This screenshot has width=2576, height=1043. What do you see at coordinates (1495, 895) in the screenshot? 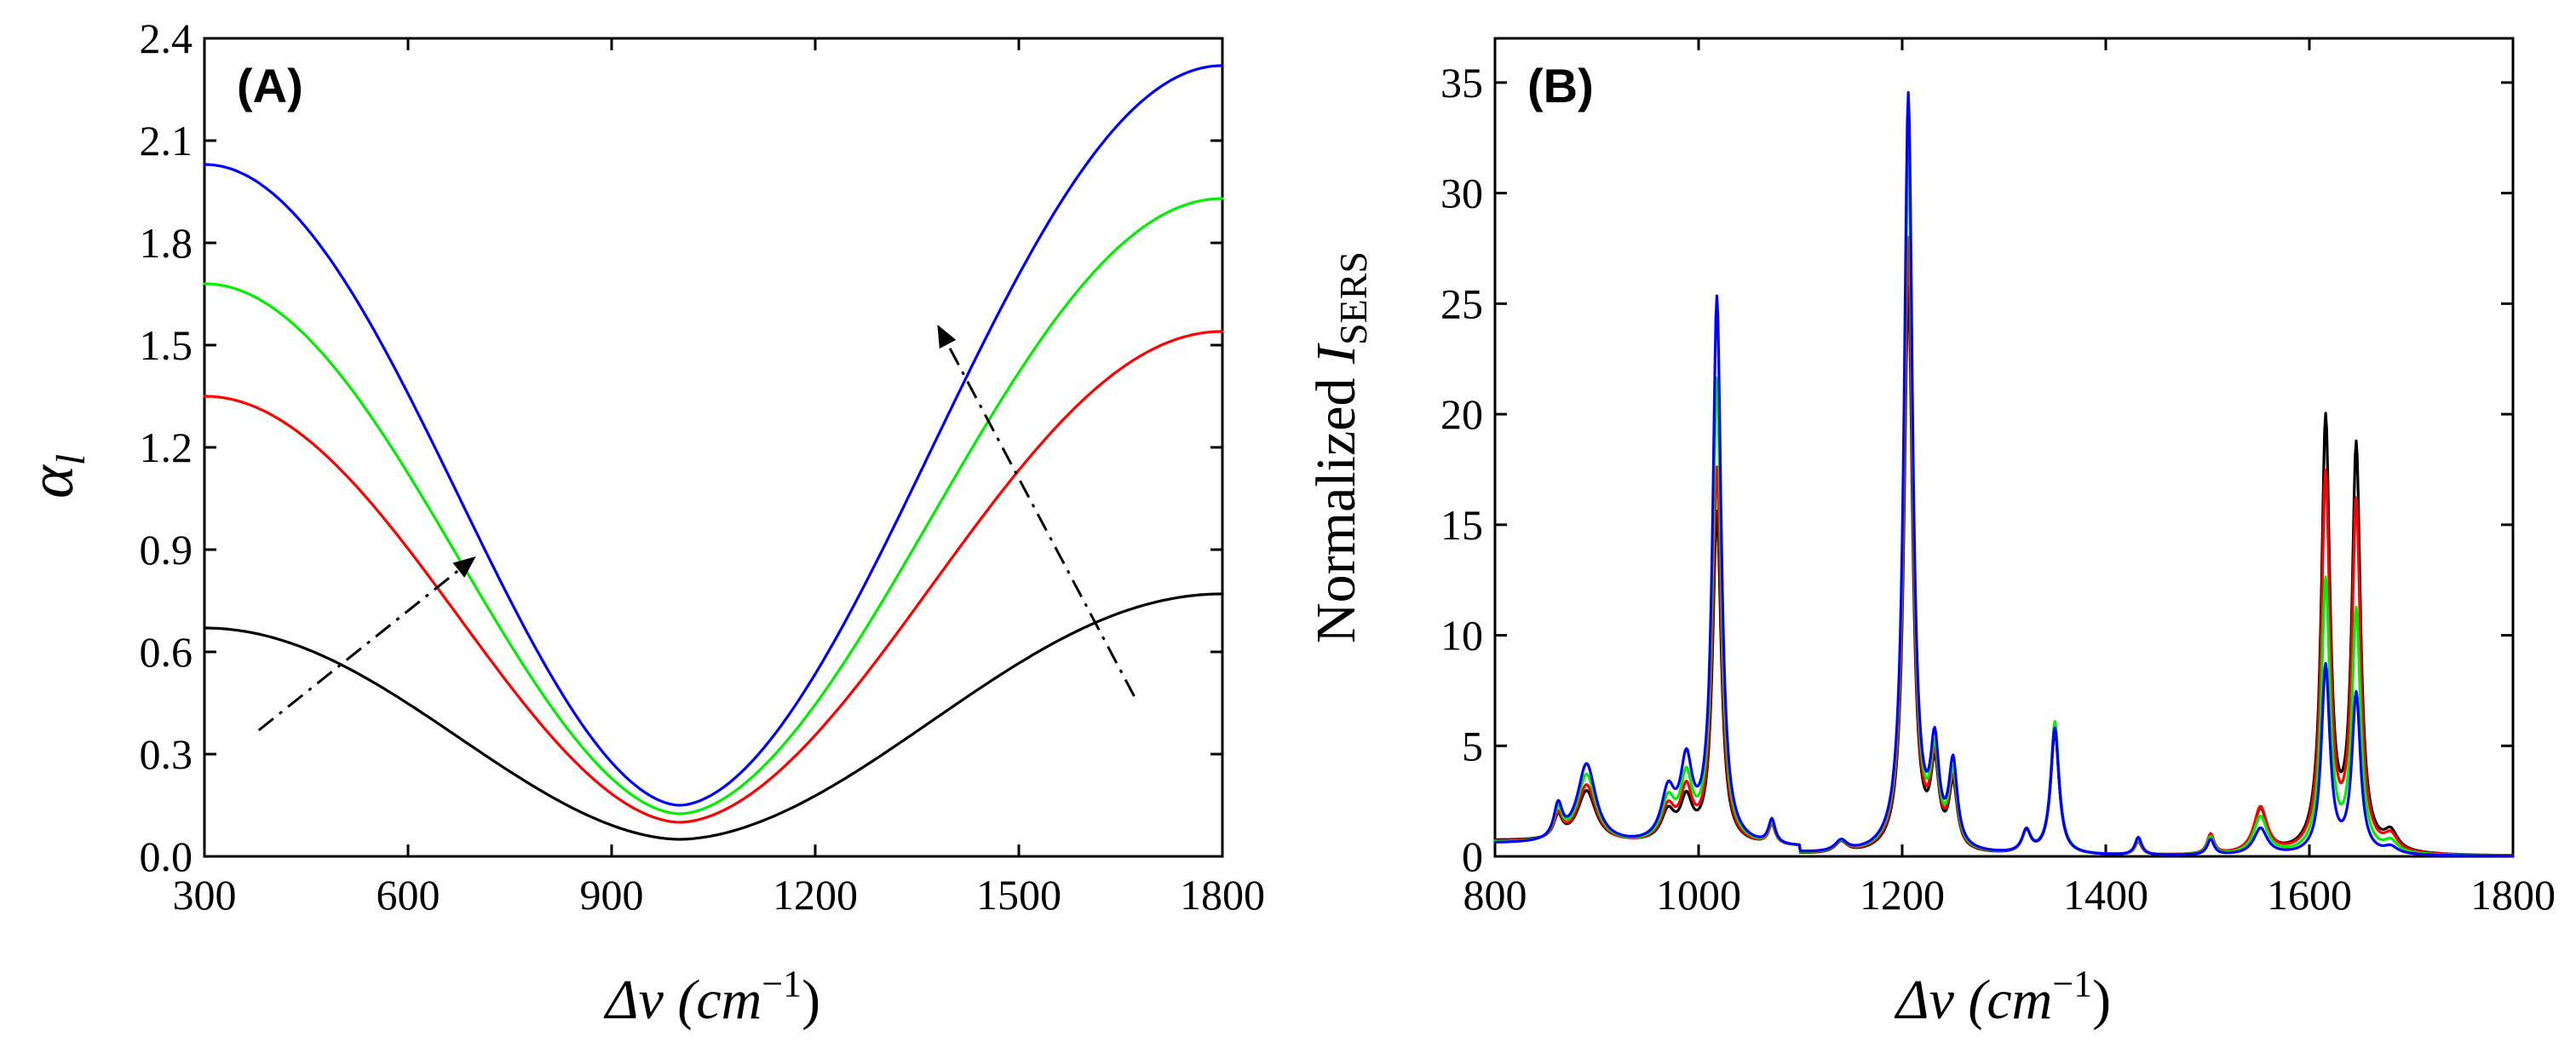
I see `x-tick-label: 800` at bounding box center [1495, 895].